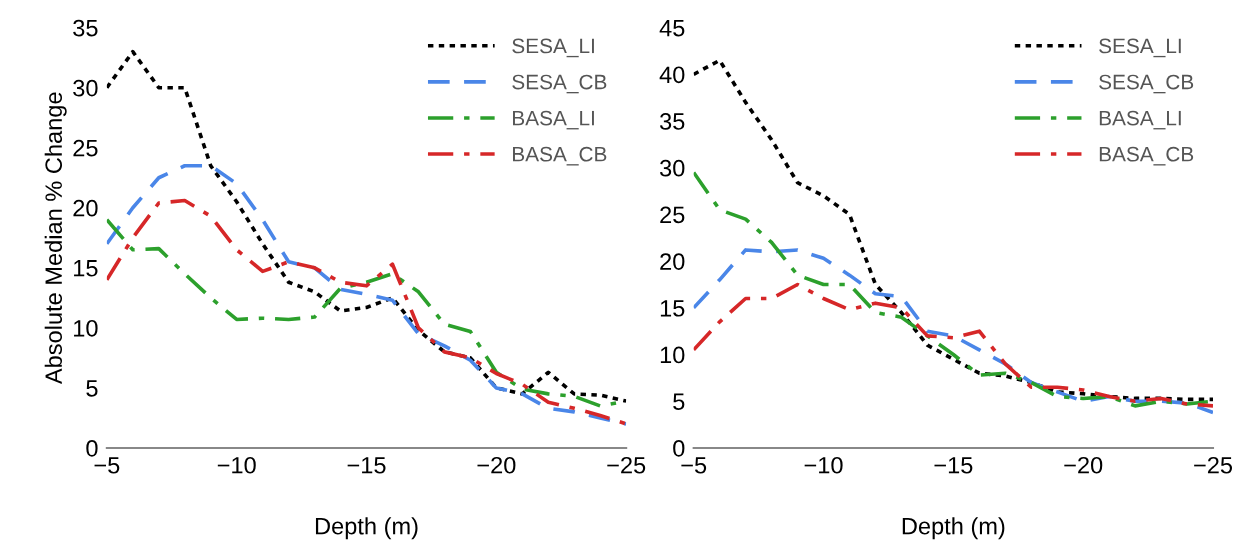 This screenshot has width=1257, height=553. What do you see at coordinates (672, 75) in the screenshot?
I see `y-tick-label: 40` at bounding box center [672, 75].